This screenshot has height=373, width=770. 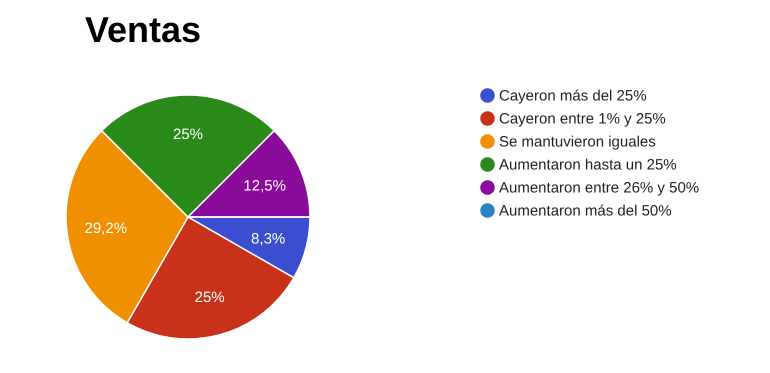 I want to click on legend-label: Aumentaron más del 50%, so click(x=585, y=211).